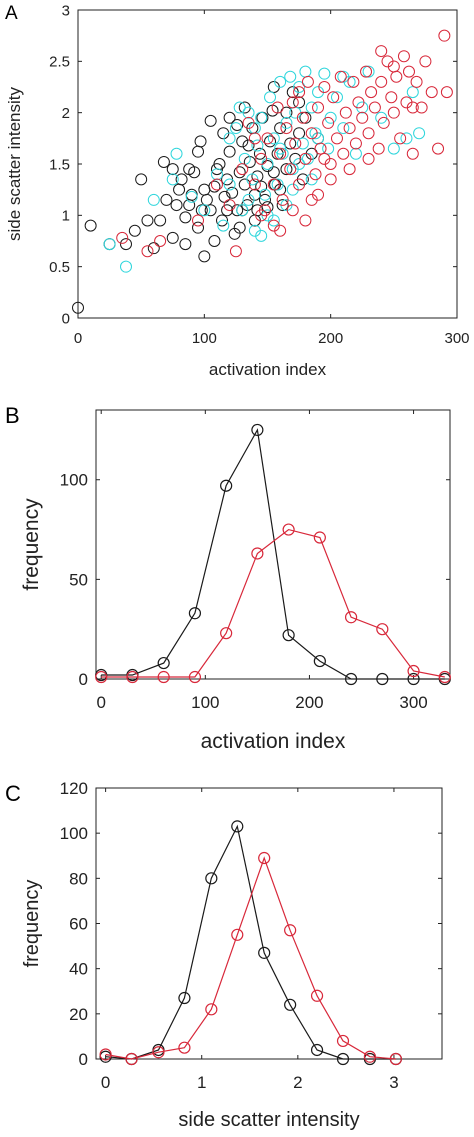 This screenshot has height=1137, width=474. Describe the element at coordinates (66, 10) in the screenshot. I see `y-tick-label: 3` at that location.